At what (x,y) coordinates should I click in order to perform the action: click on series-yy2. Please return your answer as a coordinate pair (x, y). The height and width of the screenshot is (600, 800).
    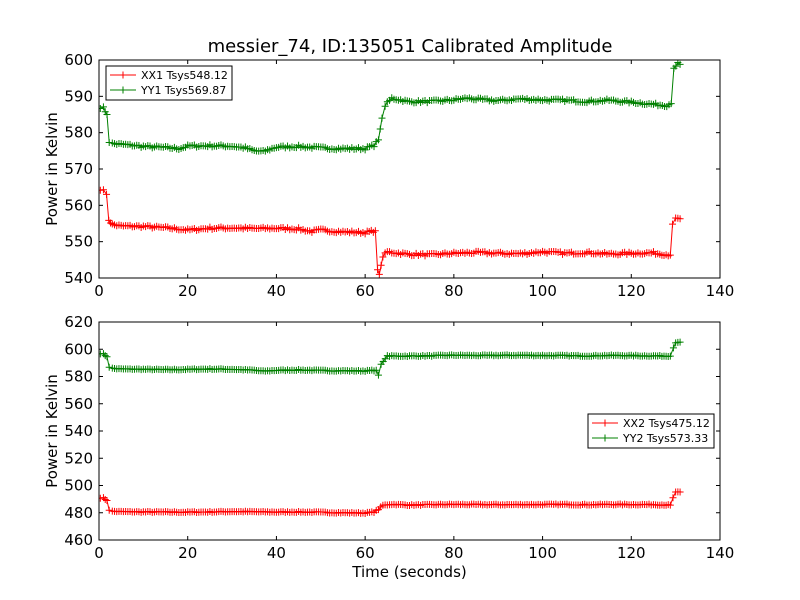
    Looking at the image, I should click on (391, 358).